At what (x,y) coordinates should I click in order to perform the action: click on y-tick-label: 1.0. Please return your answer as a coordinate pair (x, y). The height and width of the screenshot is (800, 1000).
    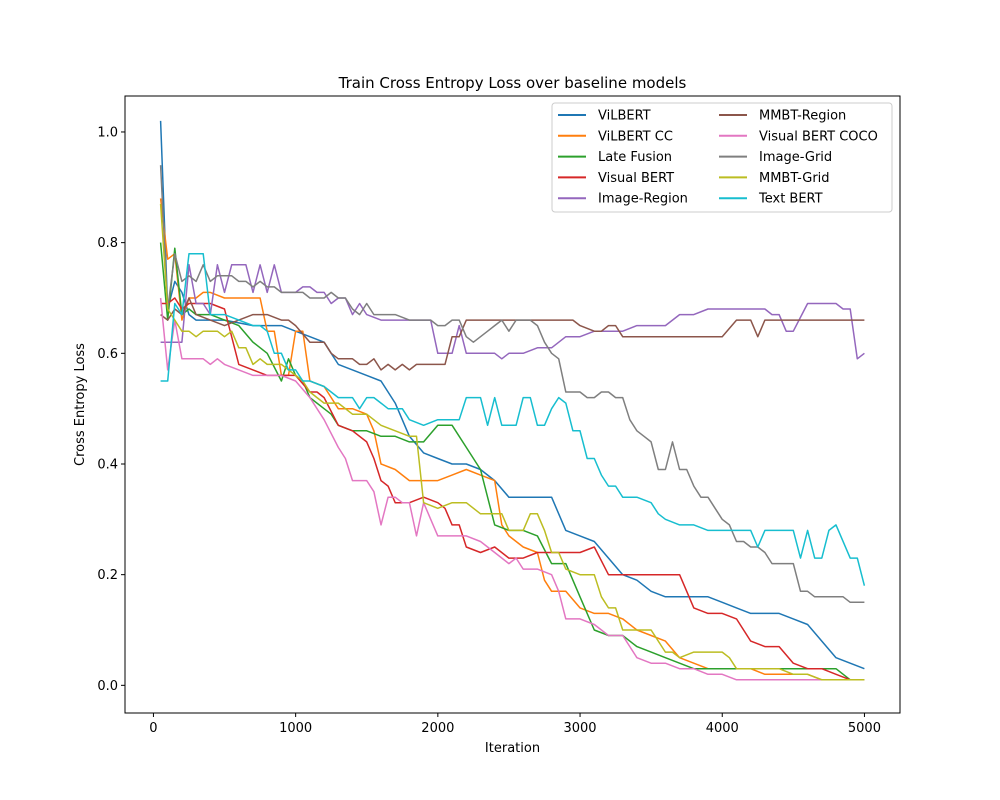
    Looking at the image, I should click on (107, 132).